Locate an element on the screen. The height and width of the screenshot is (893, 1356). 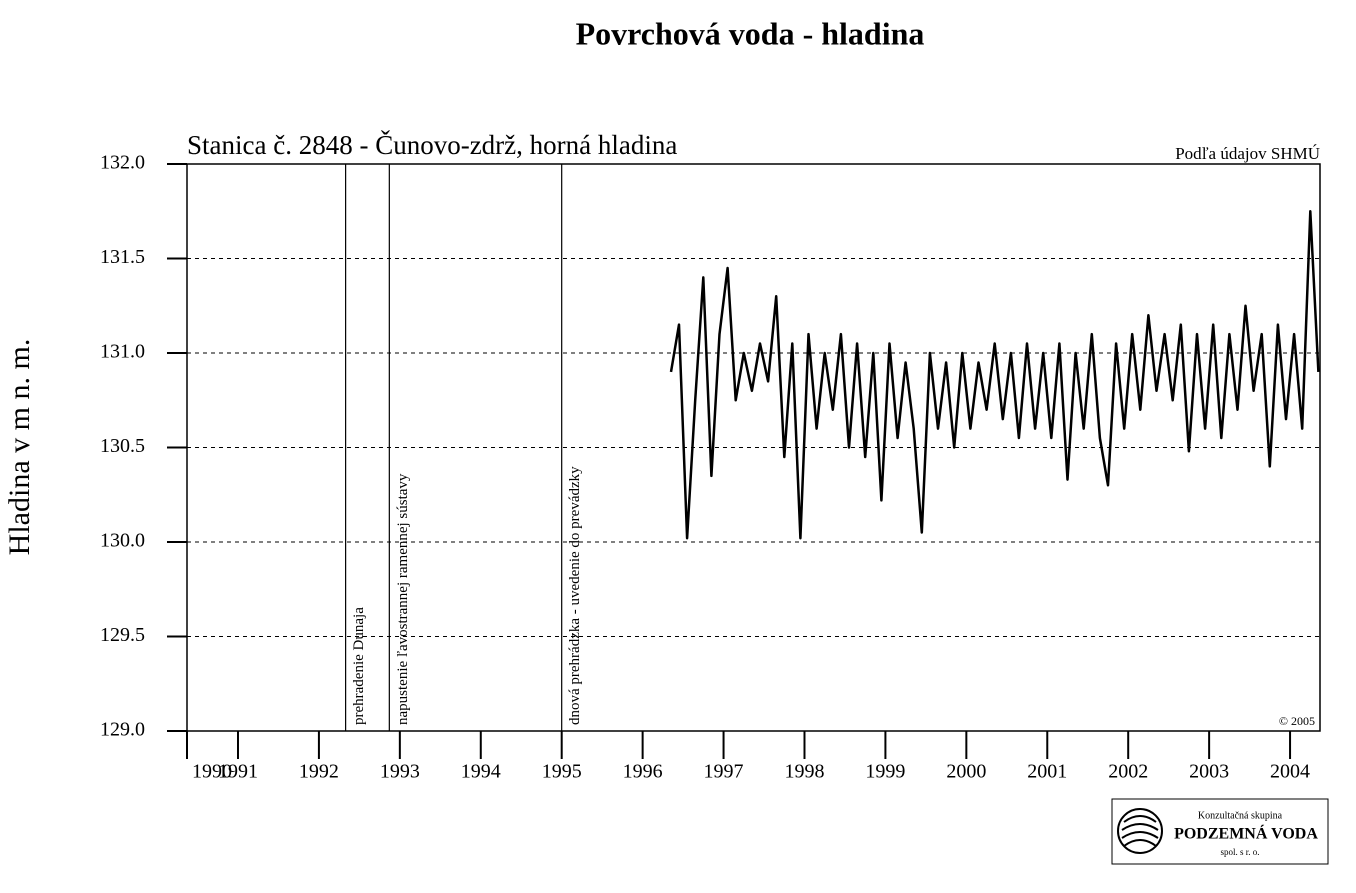
logo-line: Konzultačná skupina is located at coordinates (1240, 815).